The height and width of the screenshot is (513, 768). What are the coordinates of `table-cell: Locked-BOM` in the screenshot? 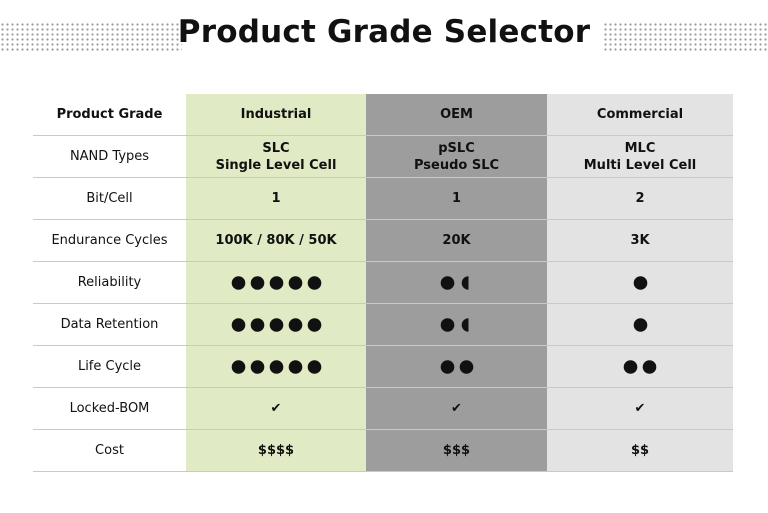 It's located at (109, 409).